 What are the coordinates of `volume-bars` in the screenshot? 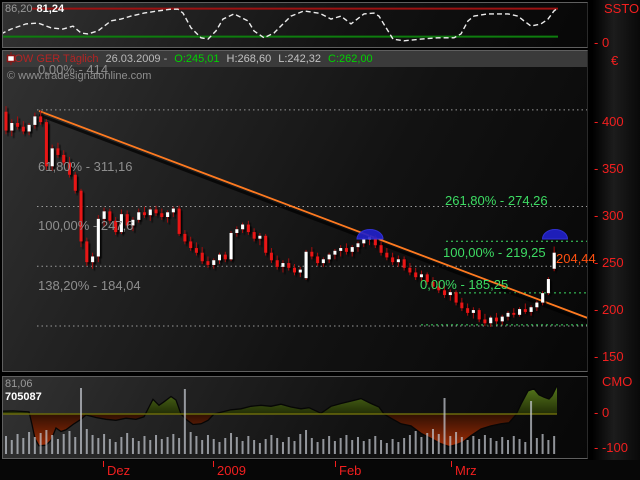 It's located at (280, 421).